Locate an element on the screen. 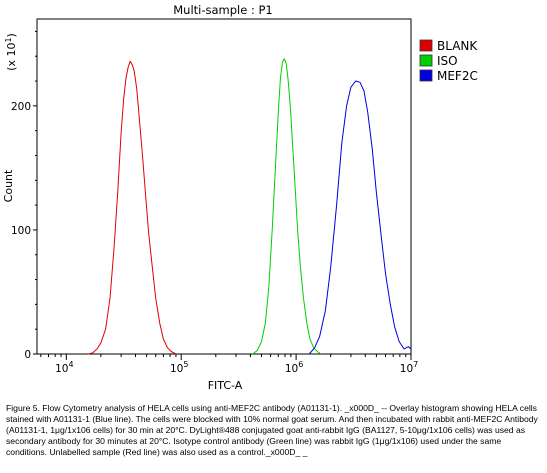 This screenshot has width=547, height=473. y-tick-label: 100 is located at coordinates (21, 231).